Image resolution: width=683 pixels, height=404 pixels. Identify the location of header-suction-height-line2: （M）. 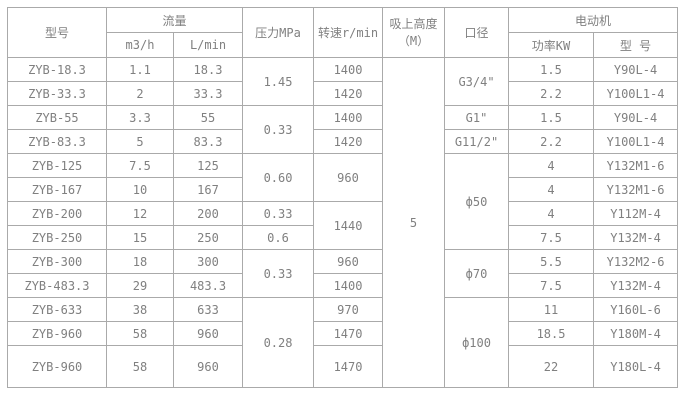
(413, 40).